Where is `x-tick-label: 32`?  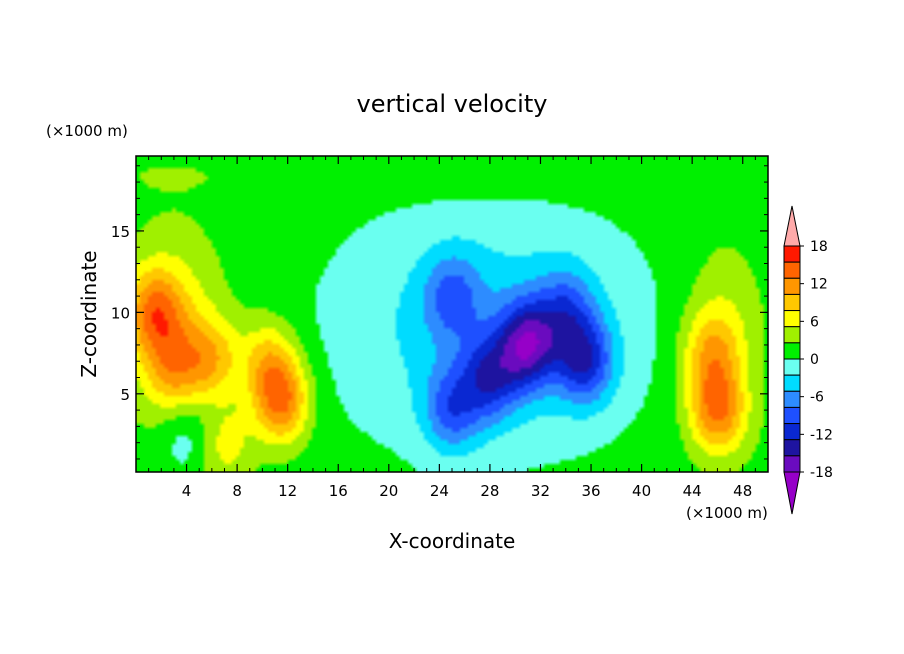
x-tick-label: 32 is located at coordinates (540, 491).